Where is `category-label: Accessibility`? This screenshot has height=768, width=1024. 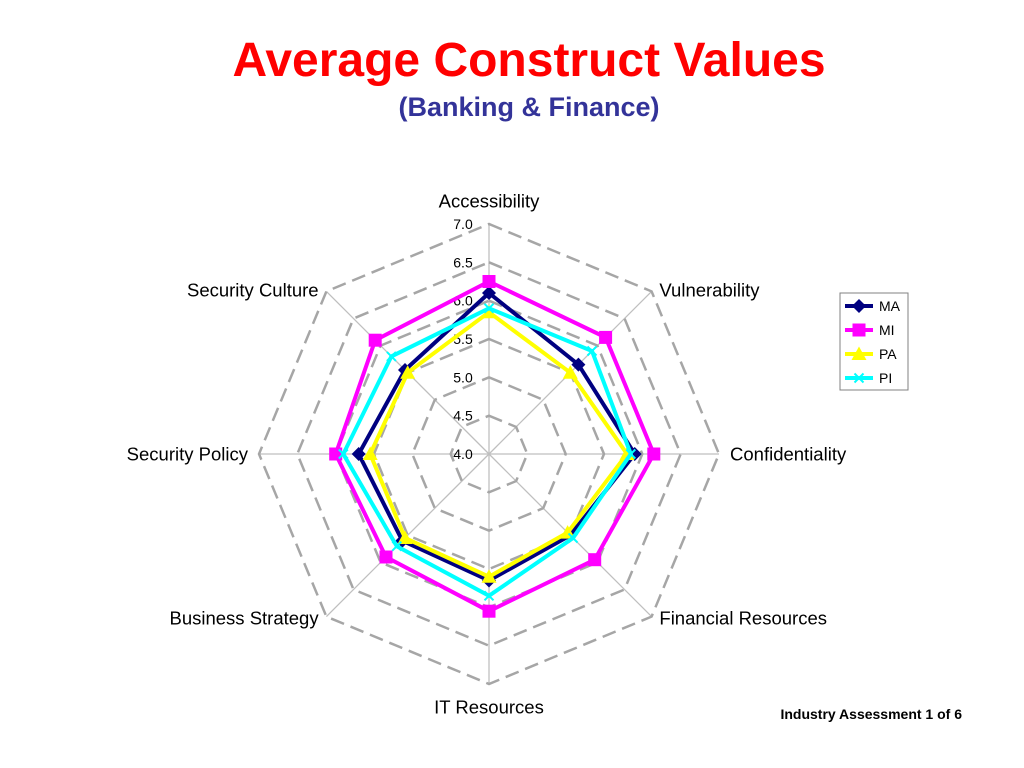
category-label: Accessibility is located at coordinates (489, 201).